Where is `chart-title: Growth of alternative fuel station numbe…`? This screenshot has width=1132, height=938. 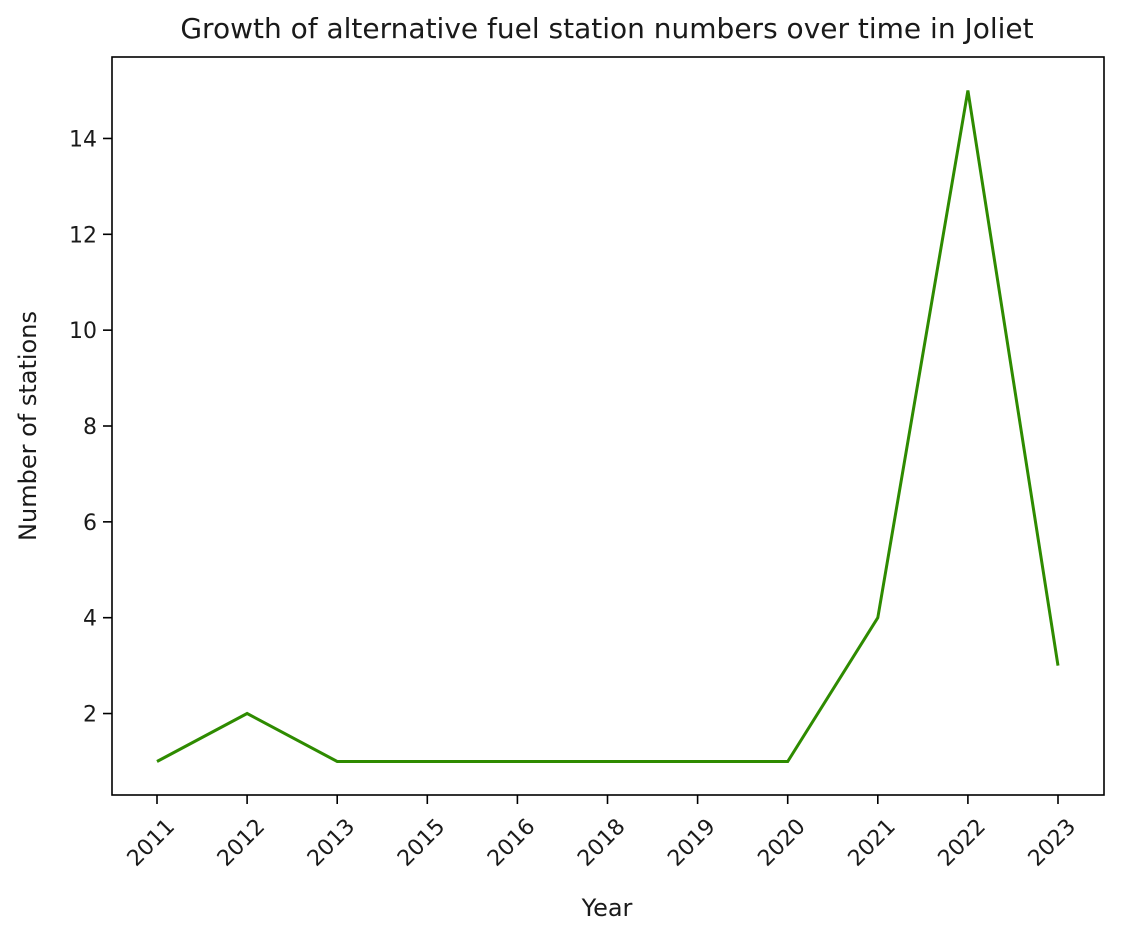 chart-title: Growth of alternative fuel station numbe… is located at coordinates (606, 28).